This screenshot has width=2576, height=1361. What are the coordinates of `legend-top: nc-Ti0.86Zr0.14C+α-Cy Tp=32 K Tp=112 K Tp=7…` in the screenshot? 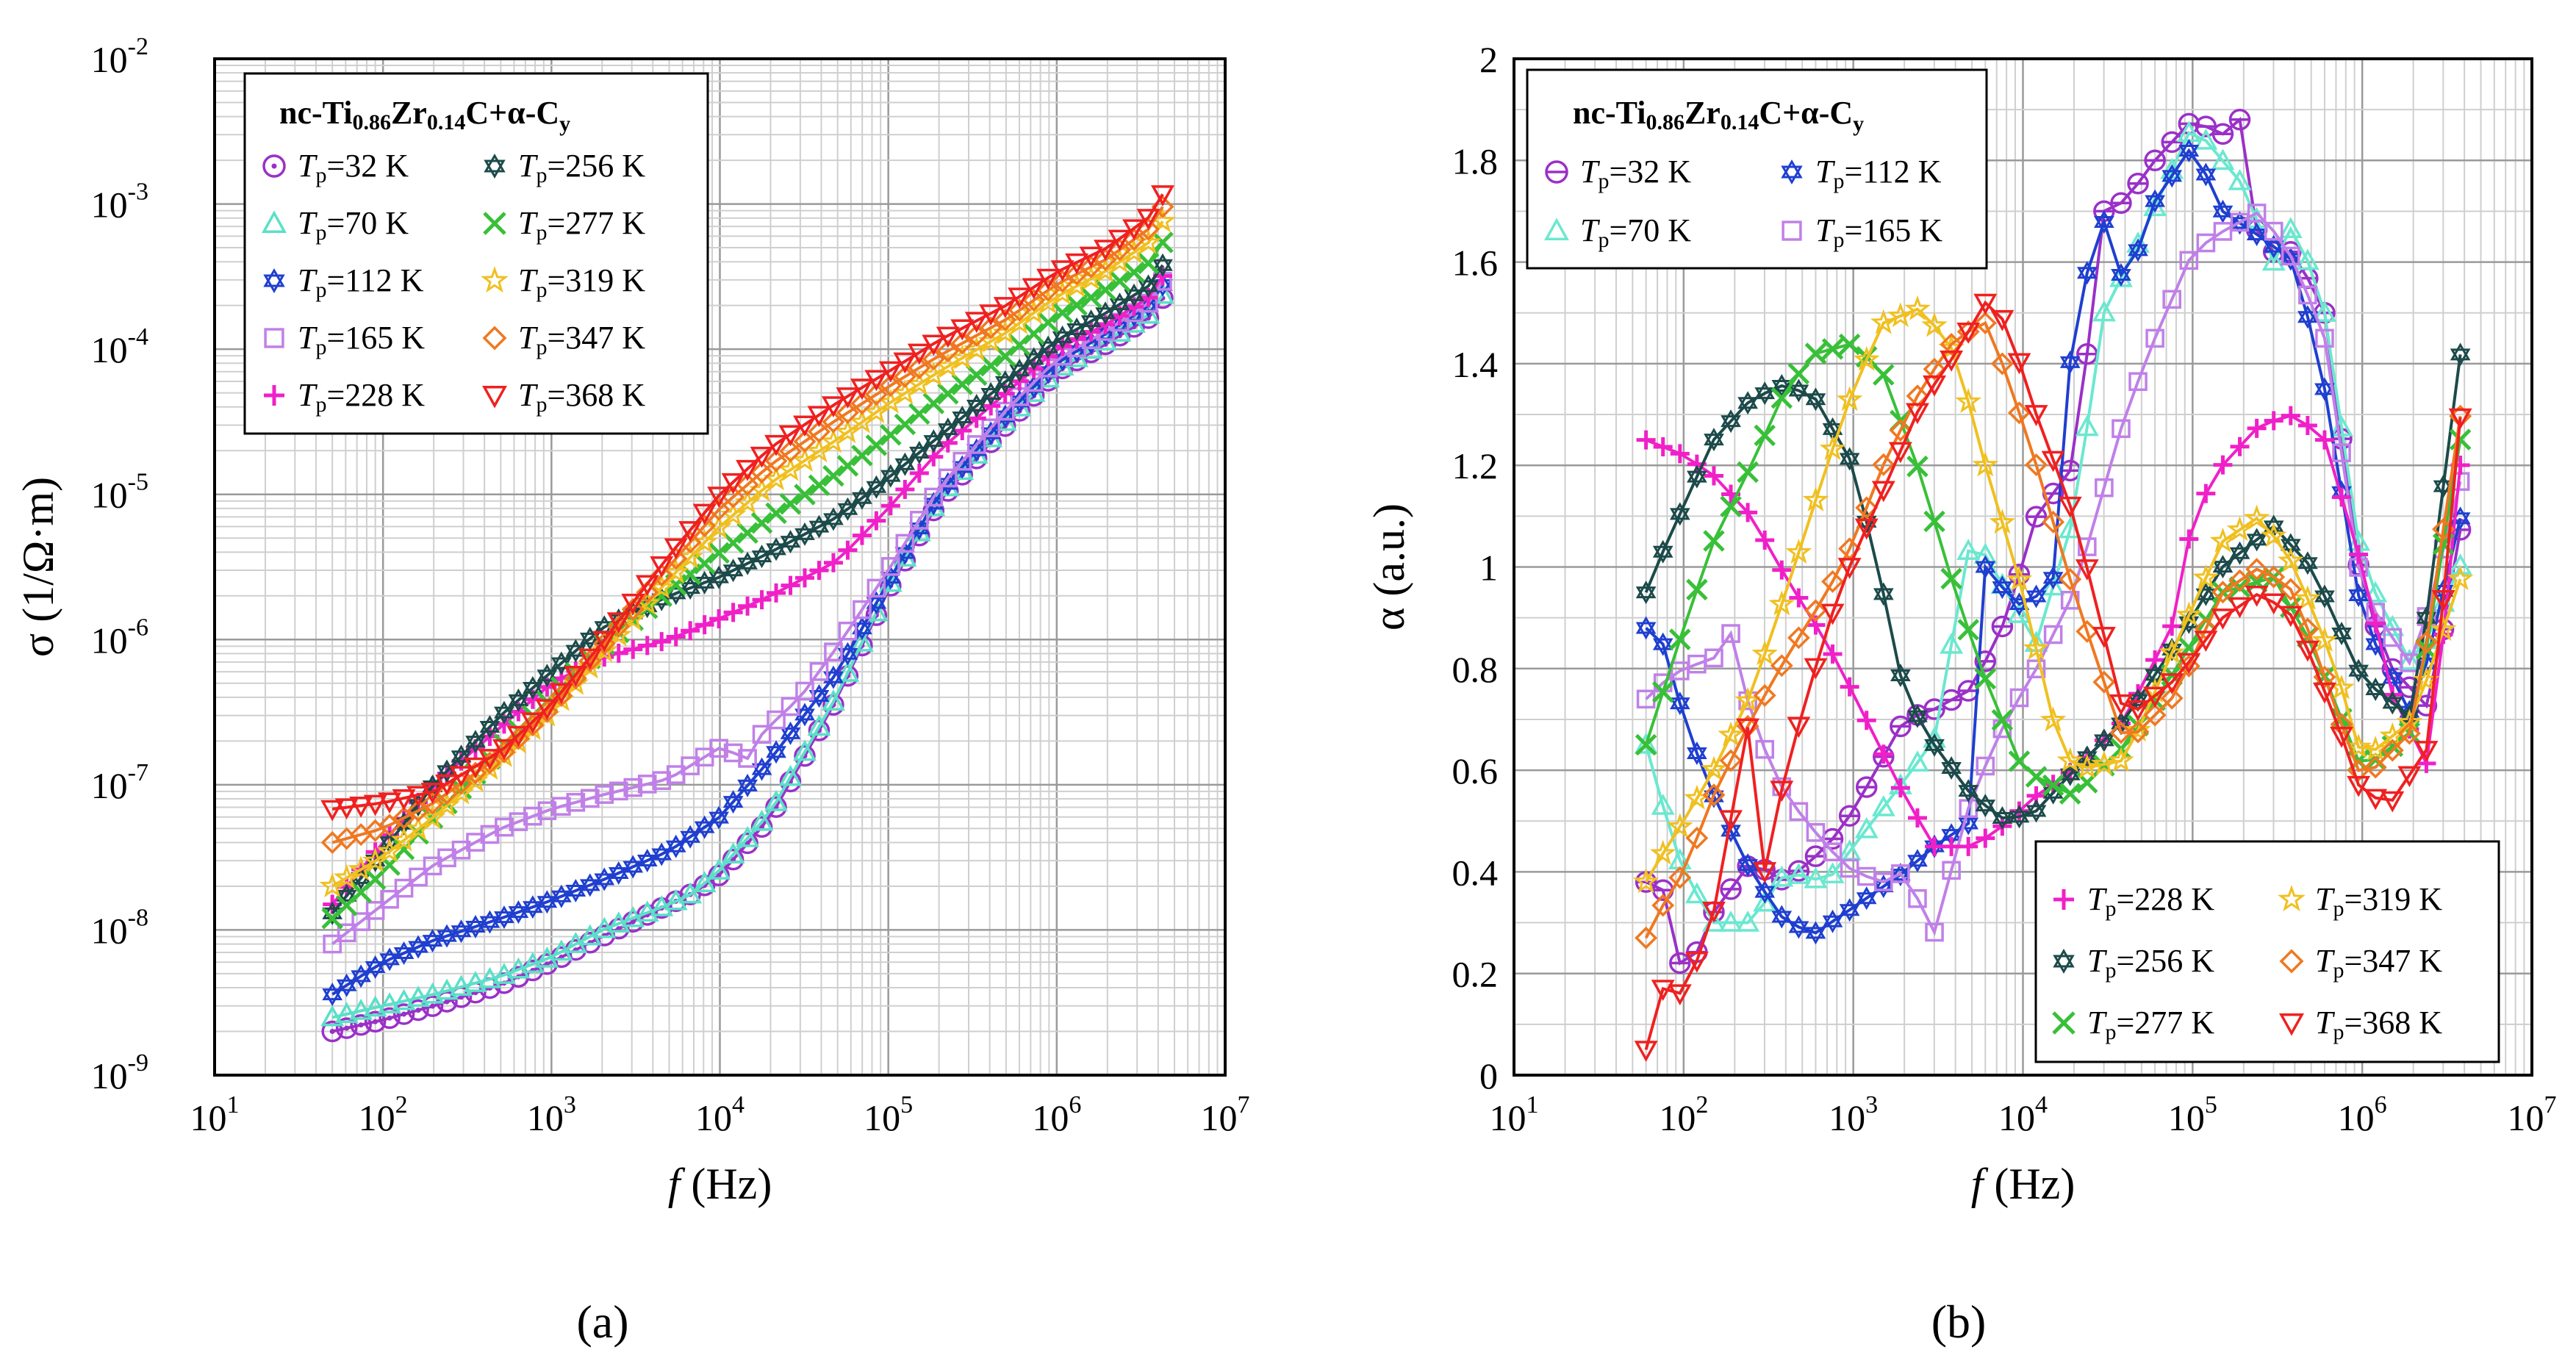 It's located at (1757, 169).